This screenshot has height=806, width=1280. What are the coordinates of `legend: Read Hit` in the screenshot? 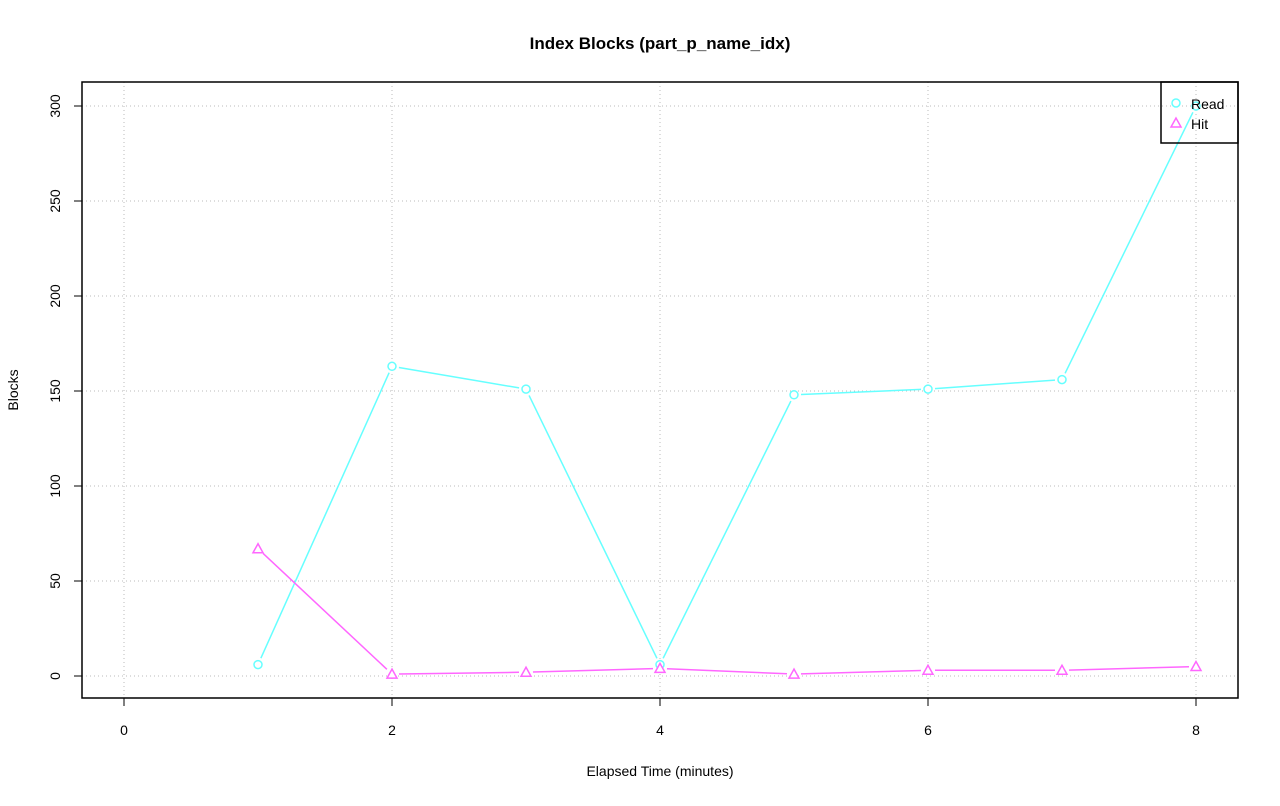 It's located at (1199, 112).